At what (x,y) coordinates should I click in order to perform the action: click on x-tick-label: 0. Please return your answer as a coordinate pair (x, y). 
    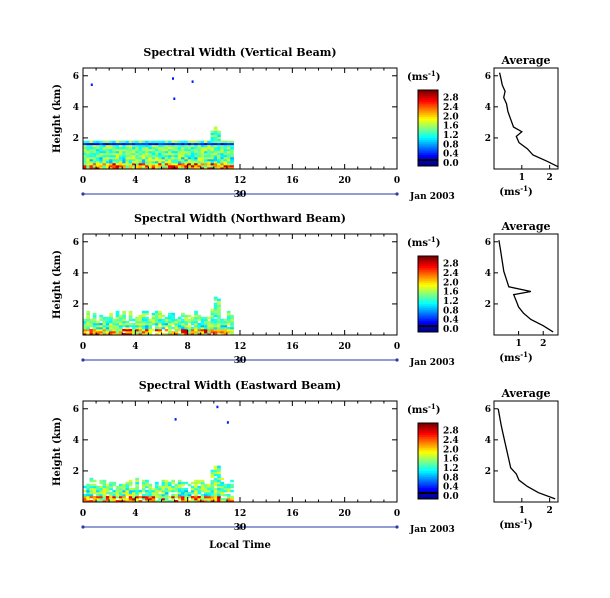
    Looking at the image, I should click on (83, 514).